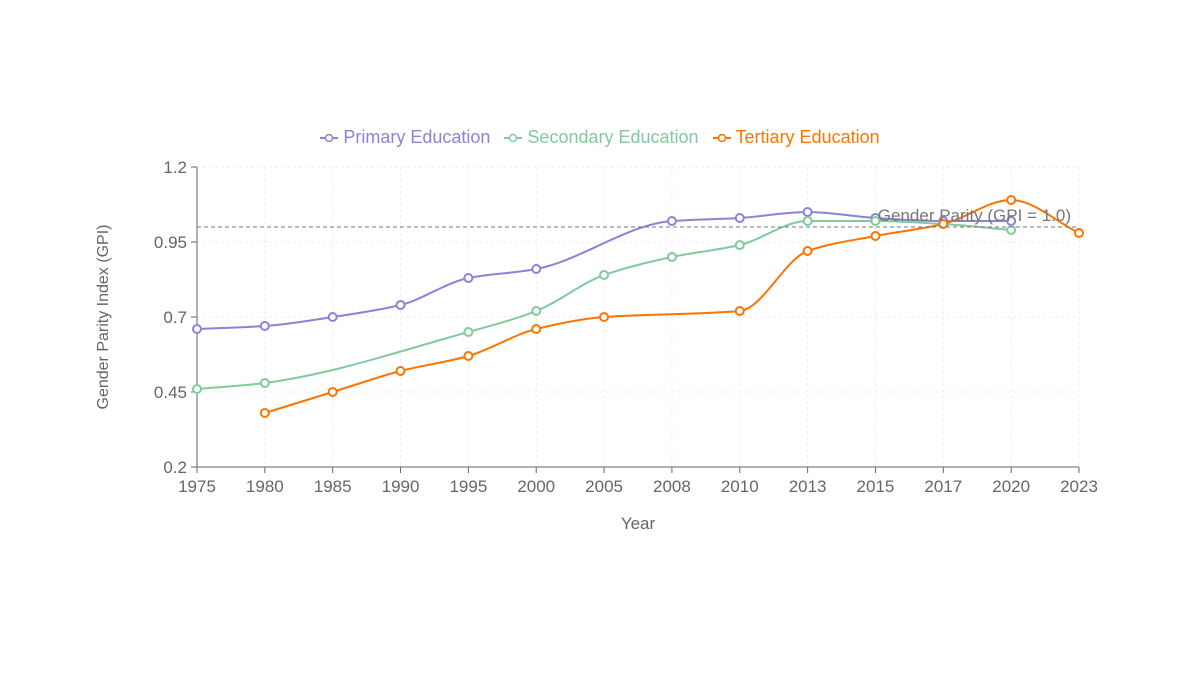  What do you see at coordinates (175, 317) in the screenshot?
I see `y-tick-label: 0.7` at bounding box center [175, 317].